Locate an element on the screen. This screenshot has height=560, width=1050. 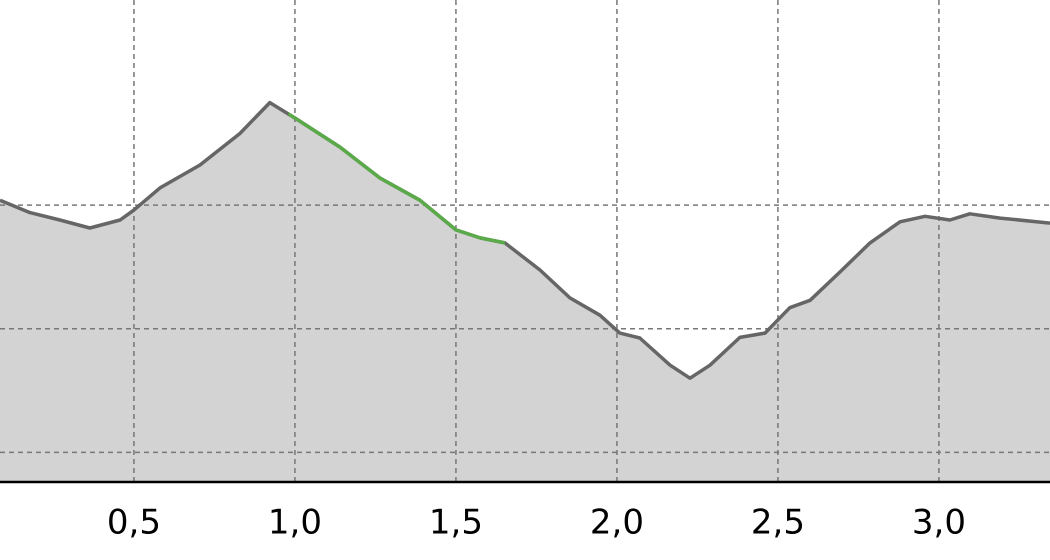
x-tick-label: 1,0 is located at coordinates (295, 523).